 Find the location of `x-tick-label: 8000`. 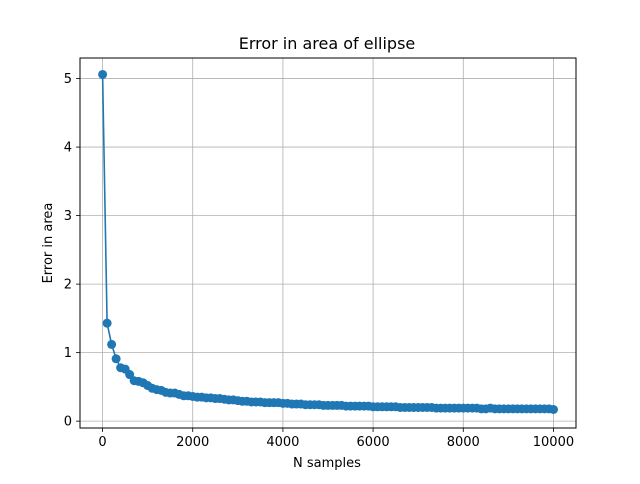

x-tick-label: 8000 is located at coordinates (463, 442).